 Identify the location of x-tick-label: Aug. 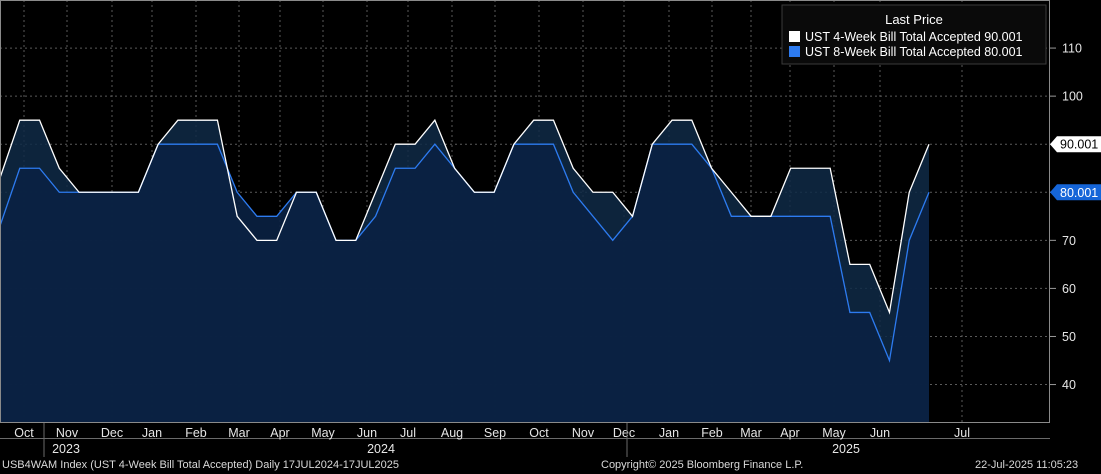
(452, 433).